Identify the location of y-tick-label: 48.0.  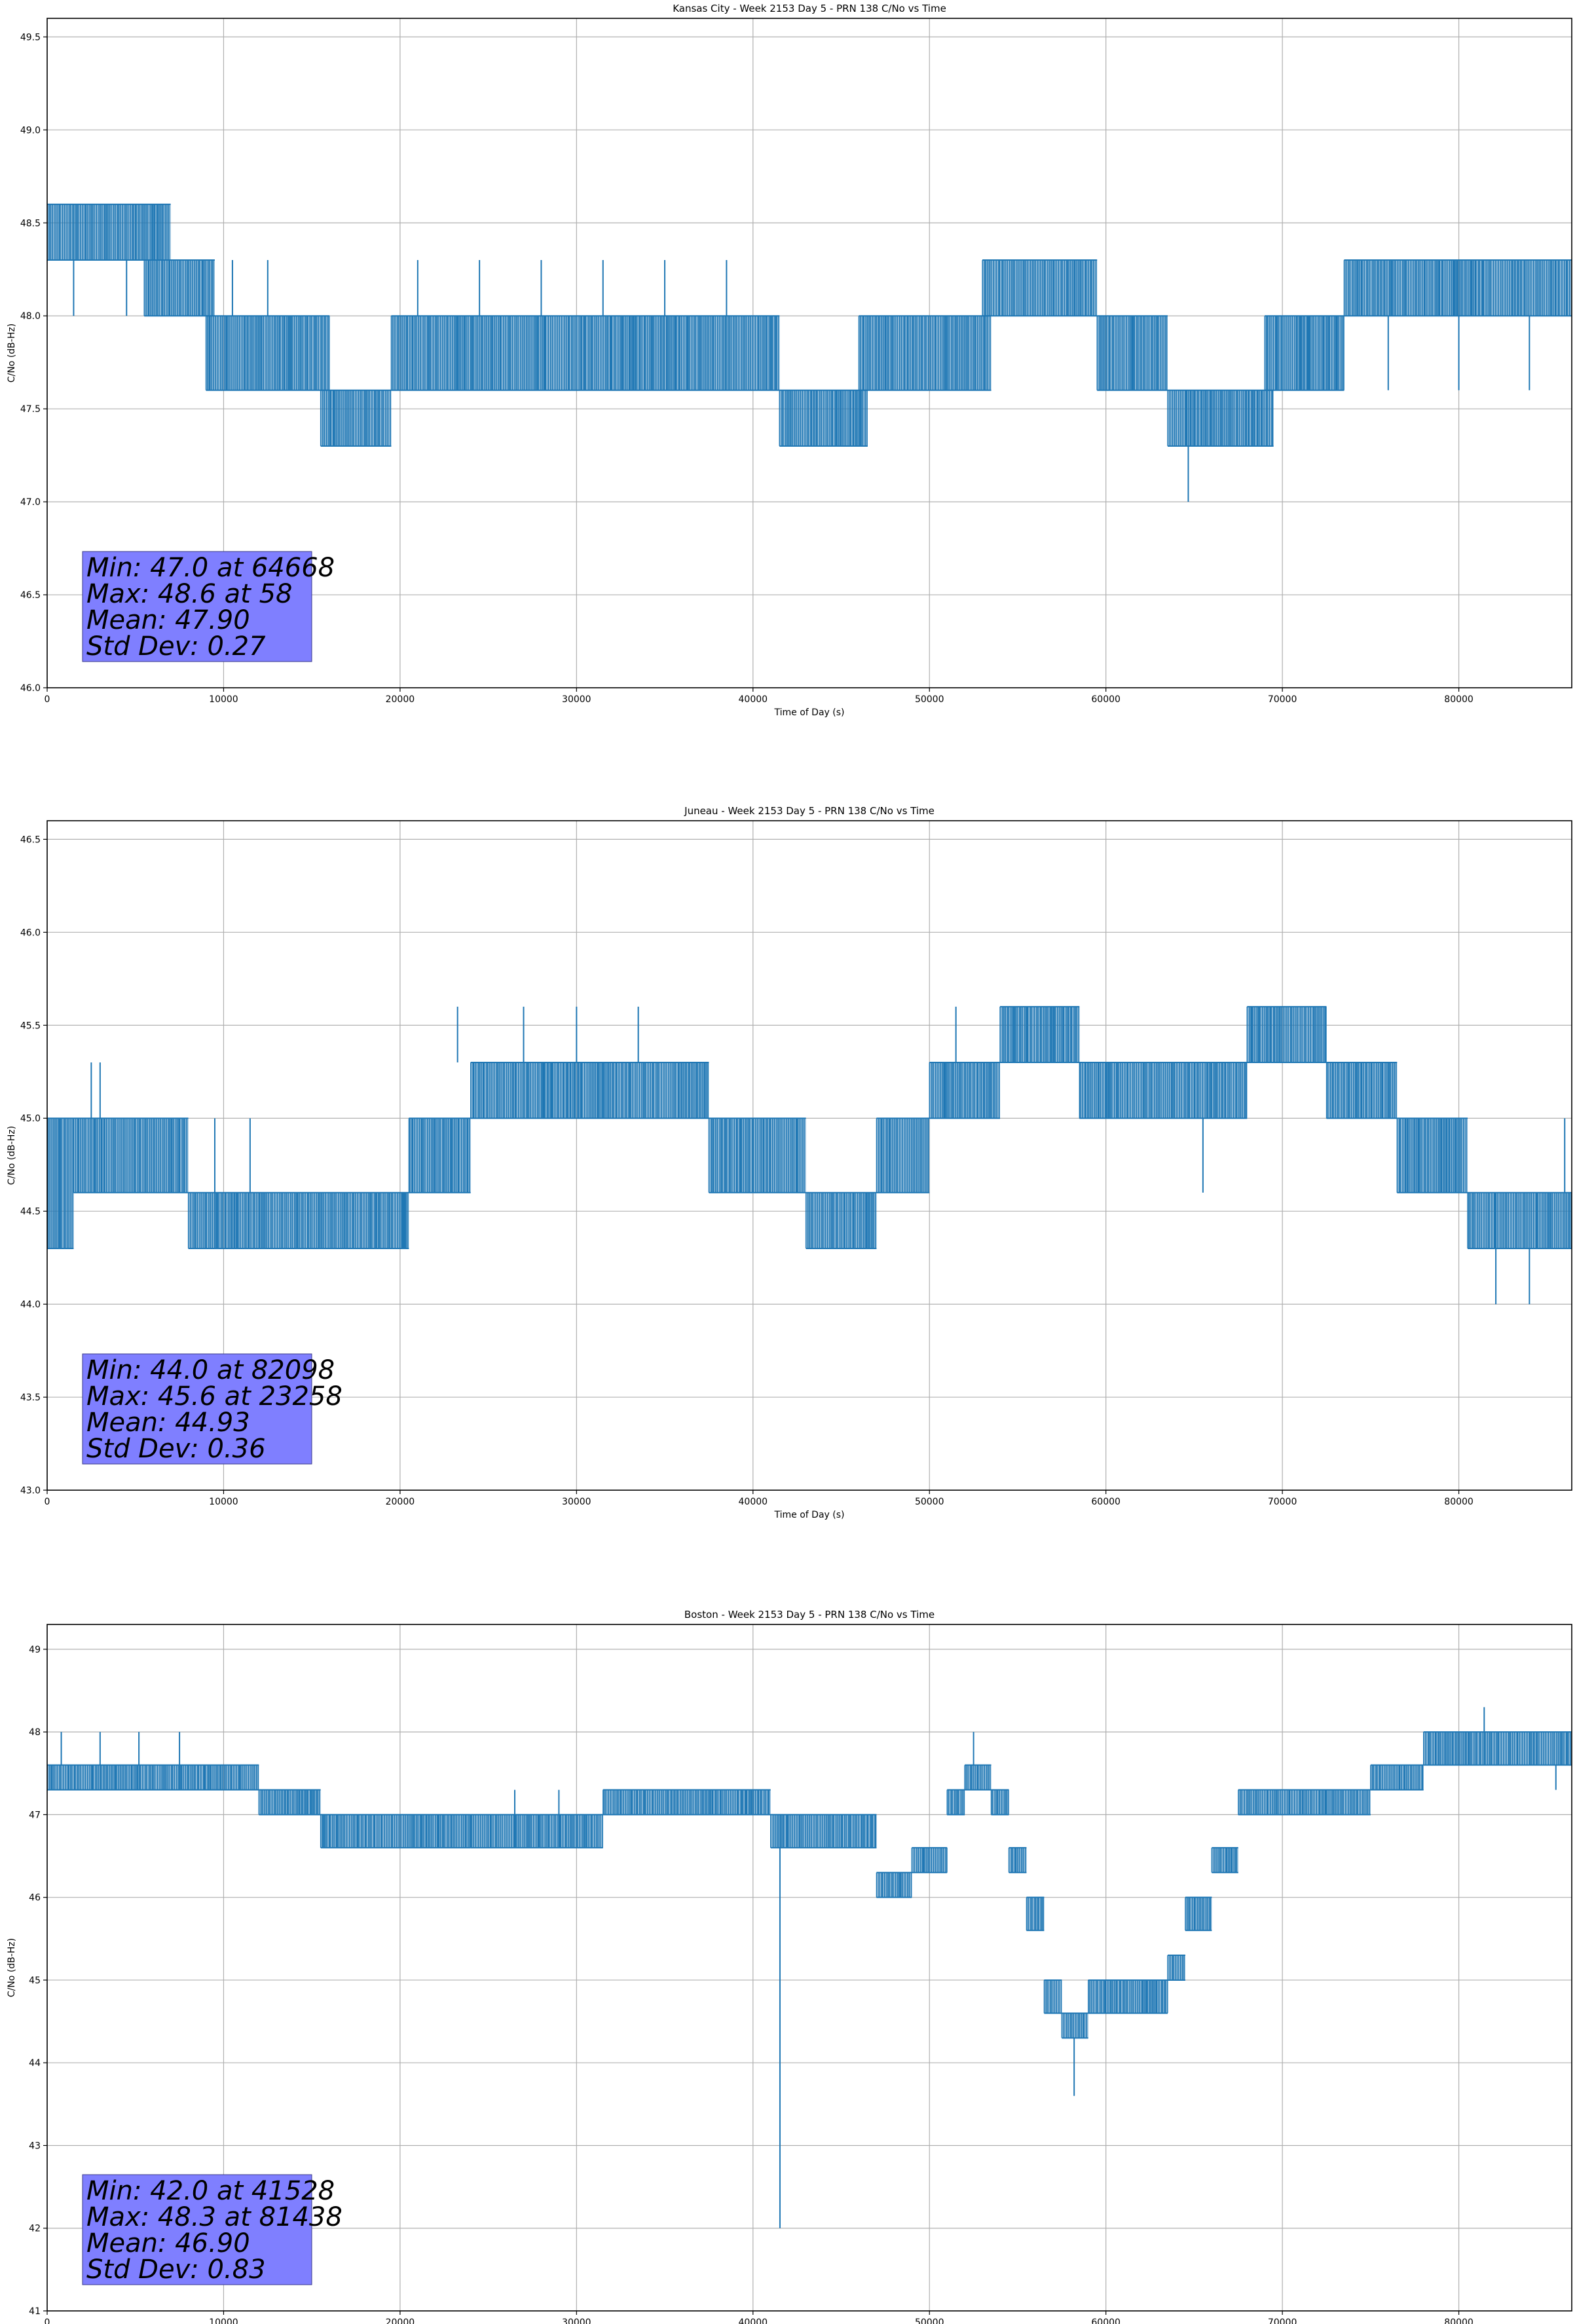
(30, 316).